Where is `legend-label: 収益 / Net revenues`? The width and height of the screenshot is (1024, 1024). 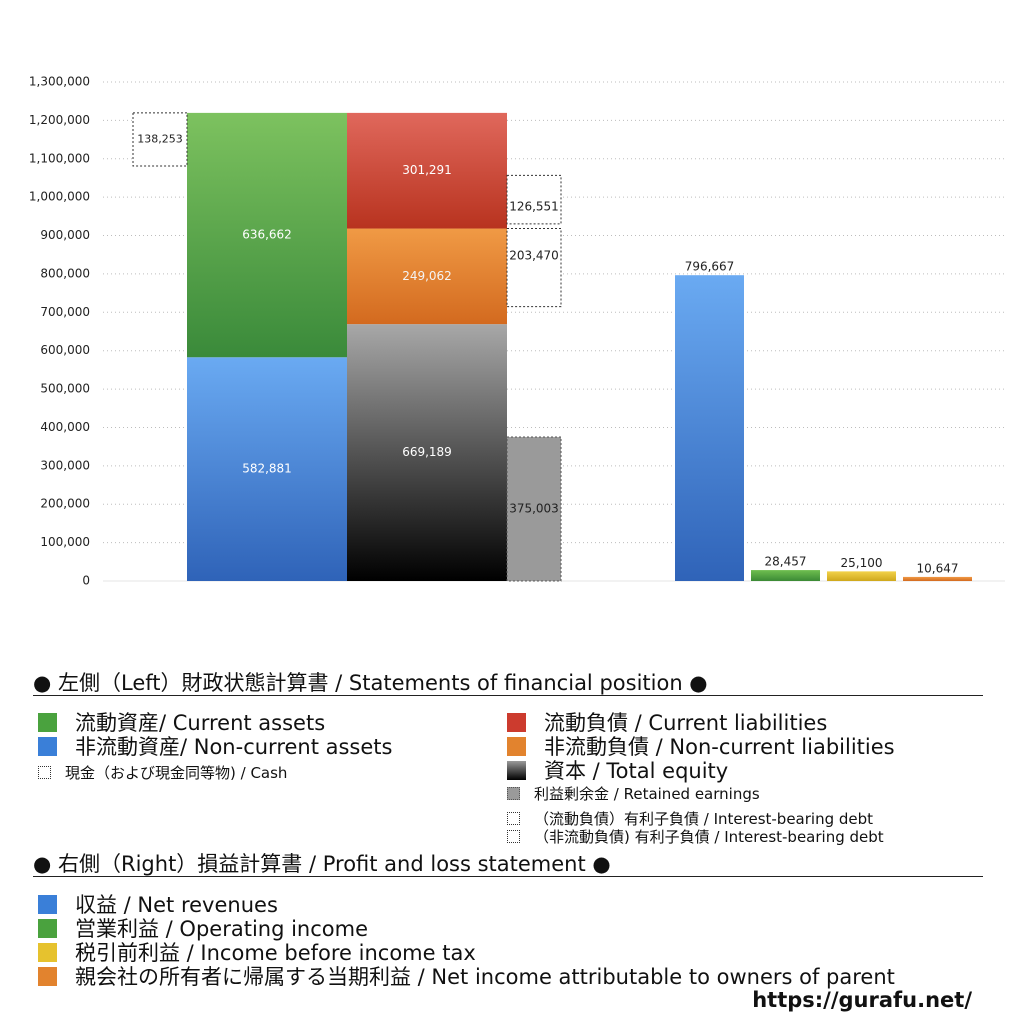 legend-label: 収益 / Net revenues is located at coordinates (176, 905).